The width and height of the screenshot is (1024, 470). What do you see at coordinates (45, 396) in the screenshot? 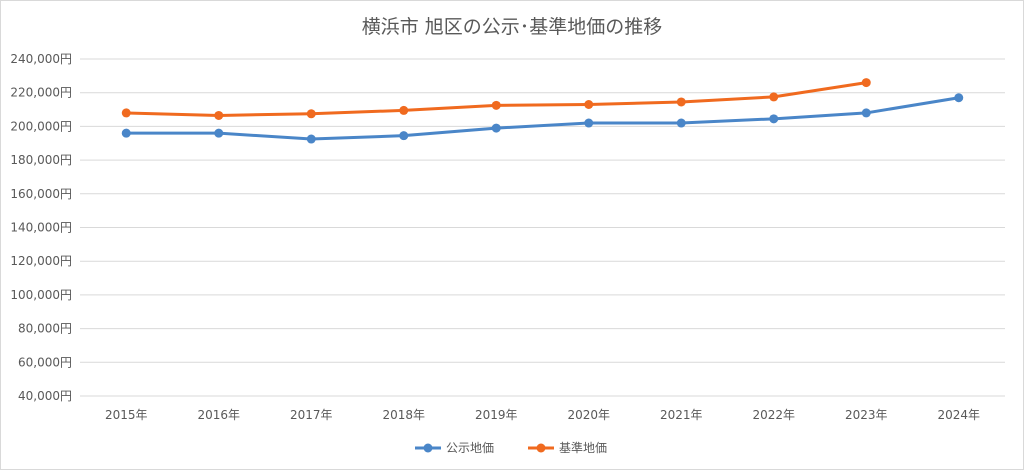
I see `y-tick-label: 40,000円` at bounding box center [45, 396].